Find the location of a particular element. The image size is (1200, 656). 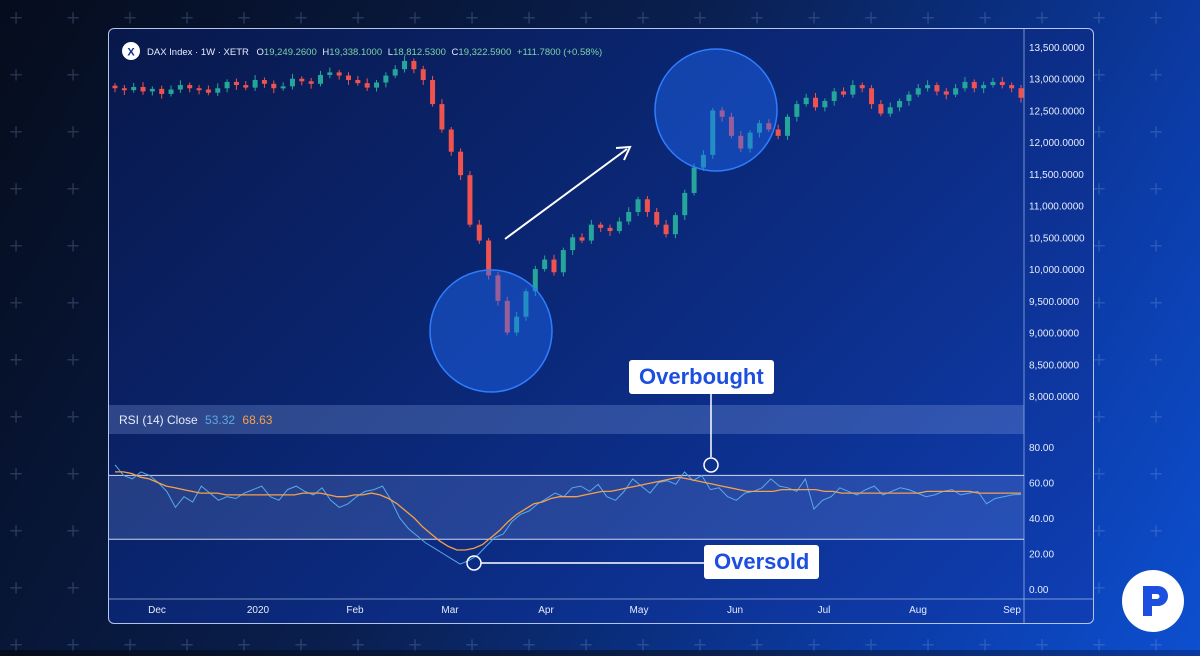

rsi-tick-label: 0.00 is located at coordinates (1039, 590).